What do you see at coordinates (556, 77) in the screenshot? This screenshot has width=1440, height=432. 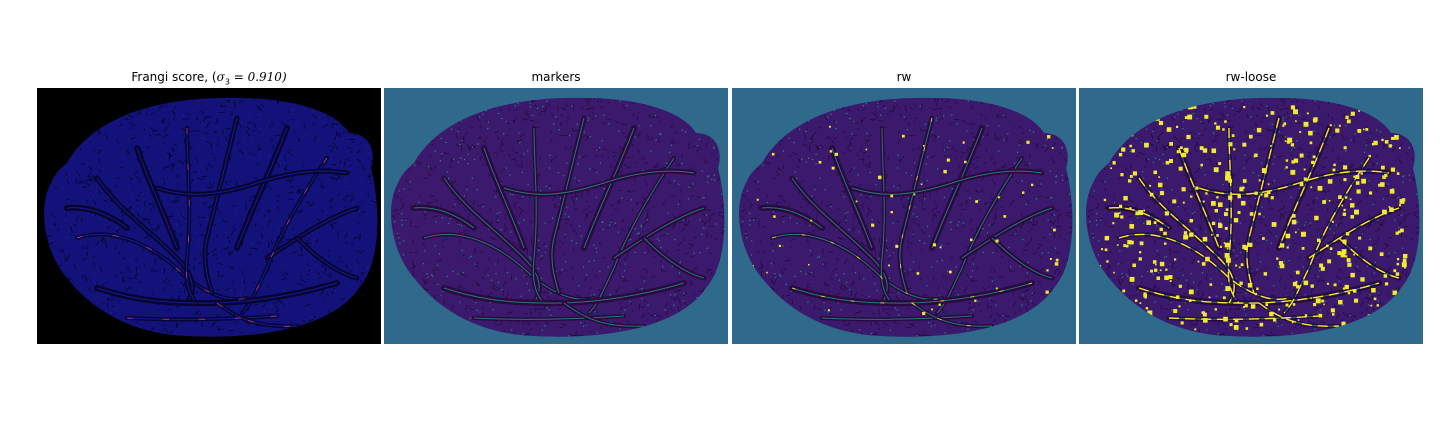 I see `panel-title-markers: markers` at bounding box center [556, 77].